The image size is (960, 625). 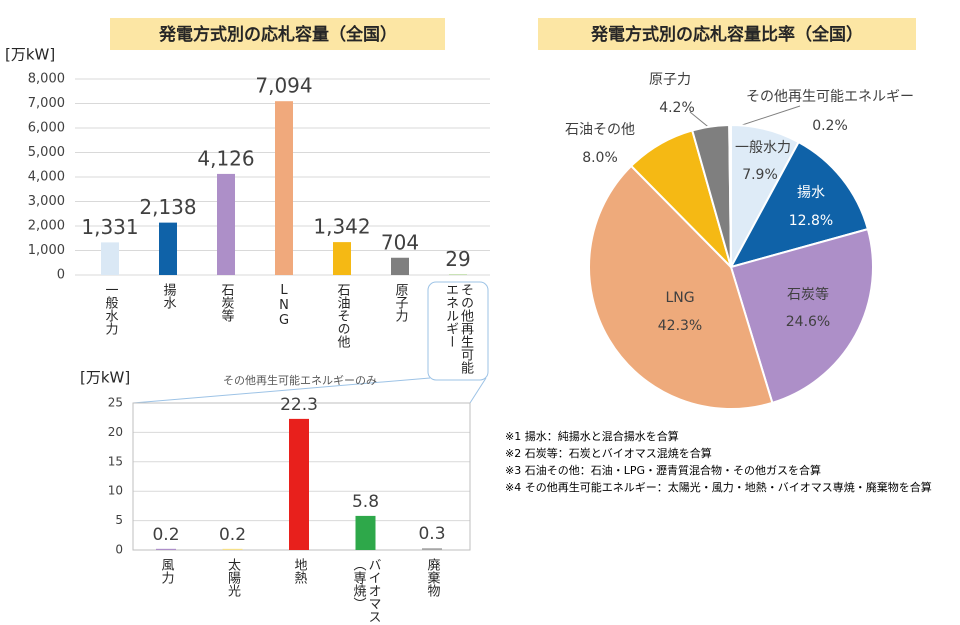 What do you see at coordinates (718, 487) in the screenshot?
I see `note: ※4 その他再生可能エネルギー：太陽光・風力・地熱・バイオマス専焼・廃棄物を合算` at bounding box center [718, 487].